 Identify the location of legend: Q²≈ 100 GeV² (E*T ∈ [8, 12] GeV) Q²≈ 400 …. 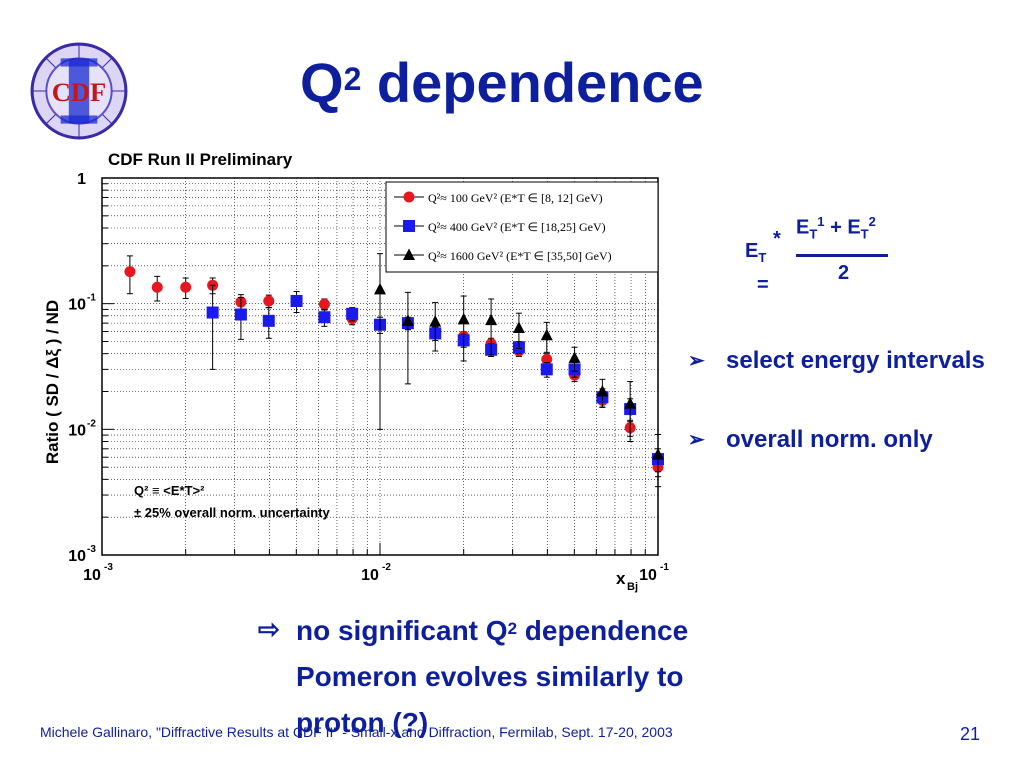
(522, 227).